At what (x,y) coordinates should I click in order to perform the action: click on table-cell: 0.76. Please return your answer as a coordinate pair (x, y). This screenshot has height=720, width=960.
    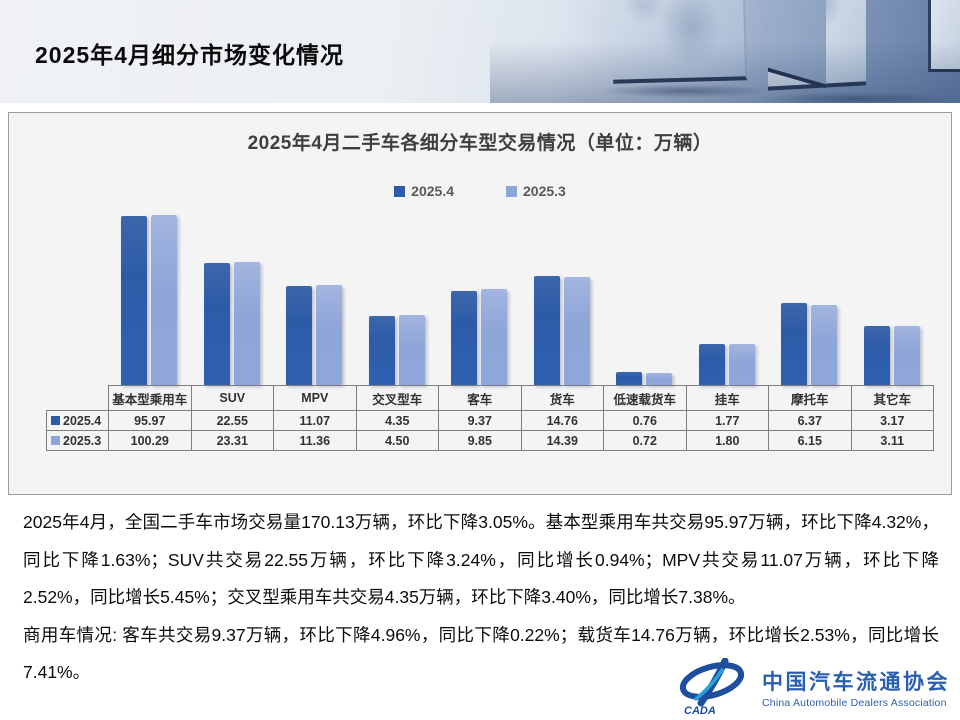
    Looking at the image, I should click on (645, 420).